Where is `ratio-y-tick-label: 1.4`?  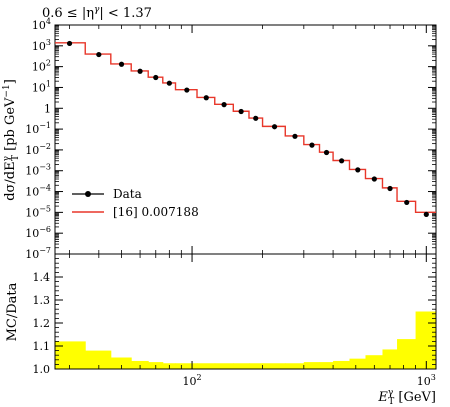
ratio-y-tick-label: 1.4 is located at coordinates (42, 277).